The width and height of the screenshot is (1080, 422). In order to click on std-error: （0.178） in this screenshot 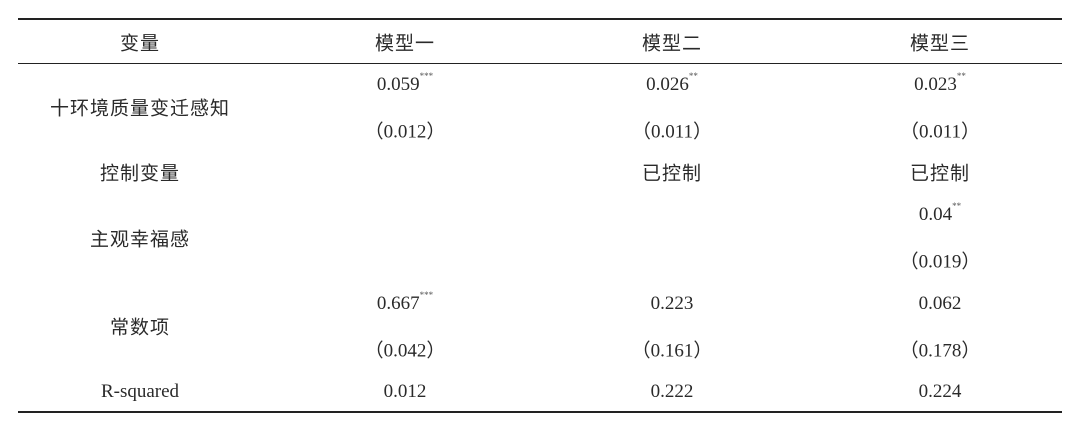, I will do `click(940, 351)`.